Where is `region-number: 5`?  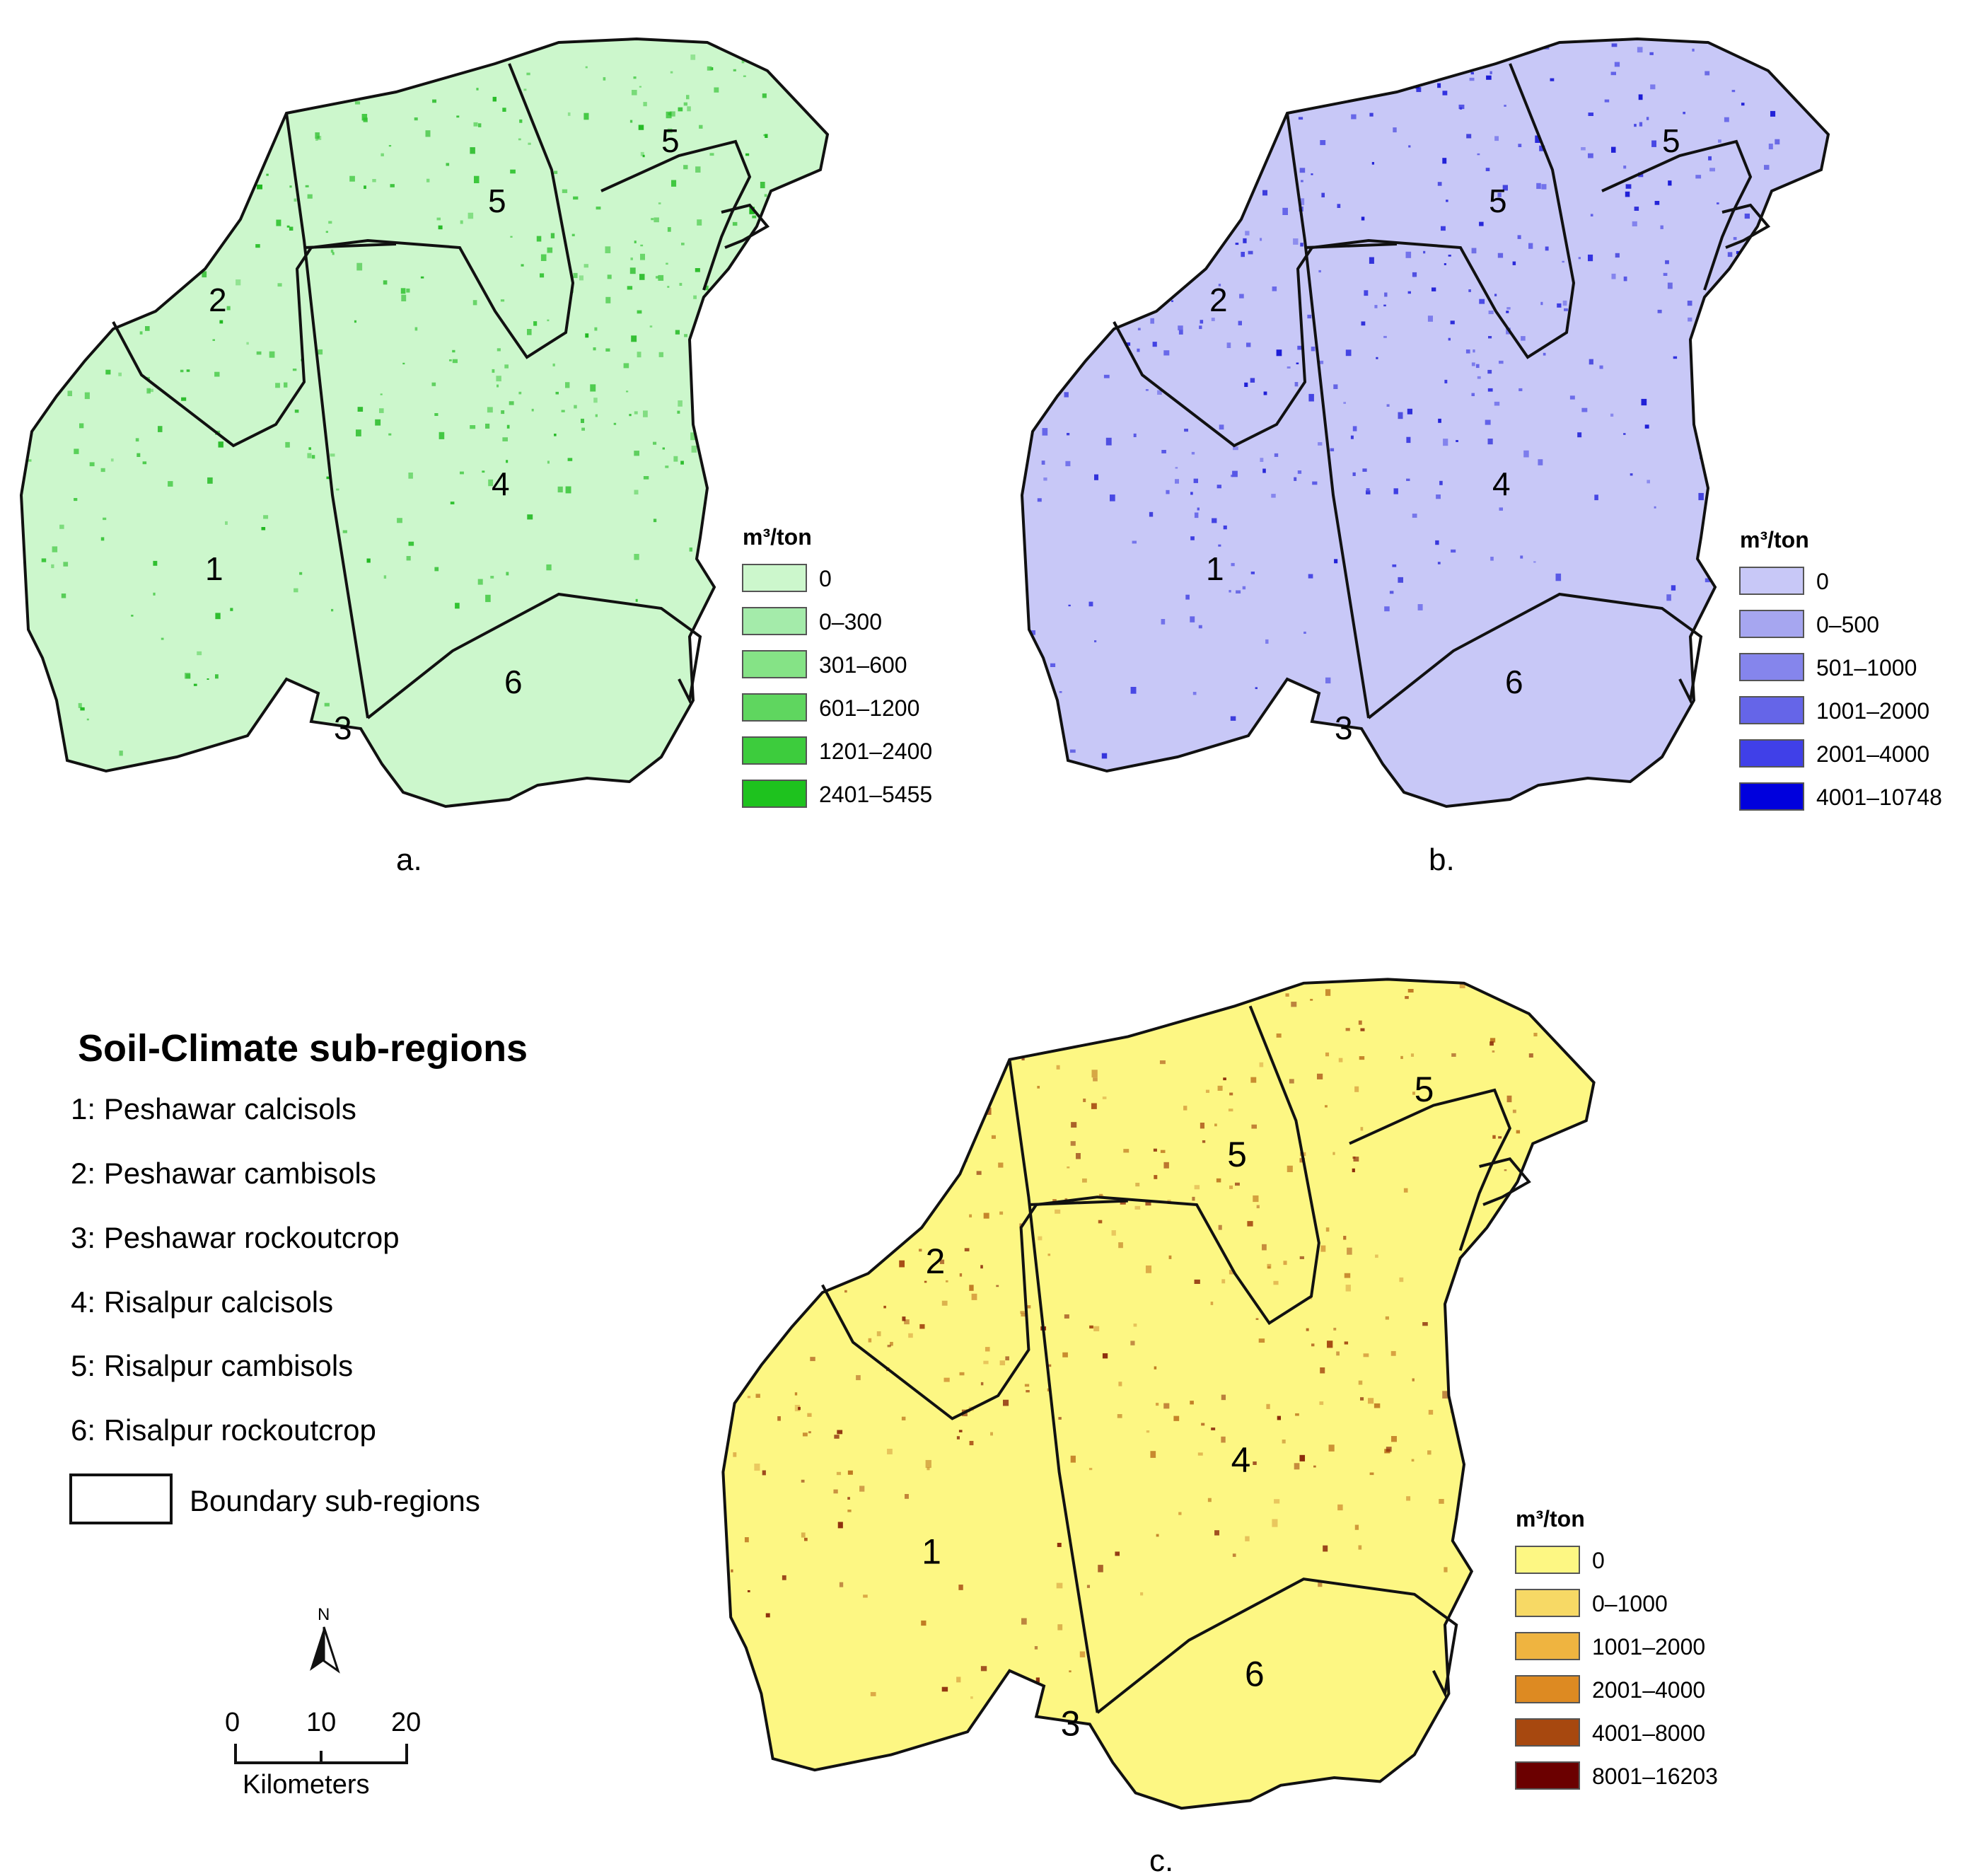
region-number: 5 is located at coordinates (1671, 140).